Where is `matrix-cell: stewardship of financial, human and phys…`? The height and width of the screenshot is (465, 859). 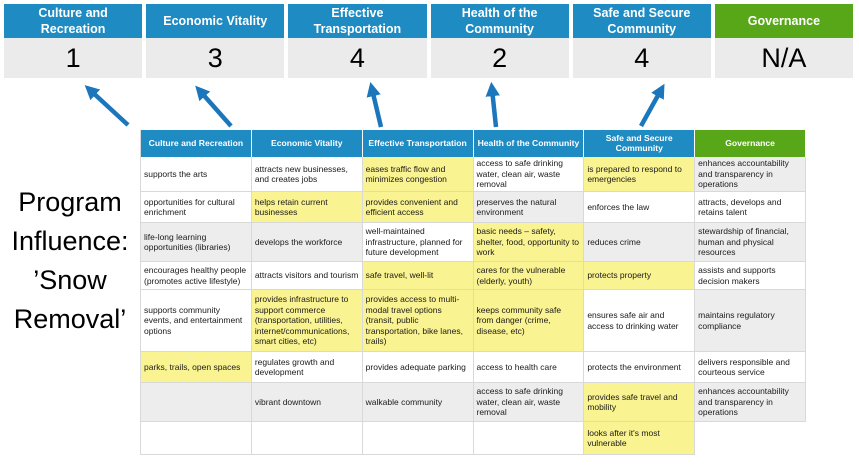 matrix-cell: stewardship of financial, human and phys… is located at coordinates (750, 242).